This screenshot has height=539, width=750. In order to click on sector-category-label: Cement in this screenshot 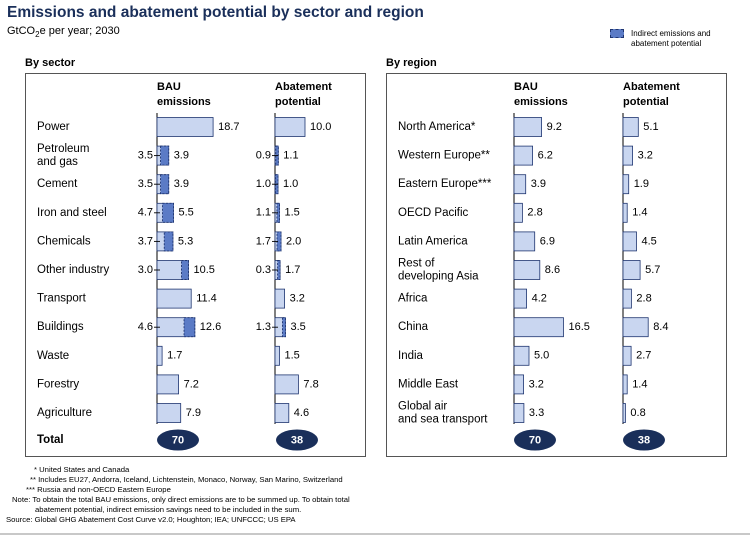, I will do `click(57, 184)`.